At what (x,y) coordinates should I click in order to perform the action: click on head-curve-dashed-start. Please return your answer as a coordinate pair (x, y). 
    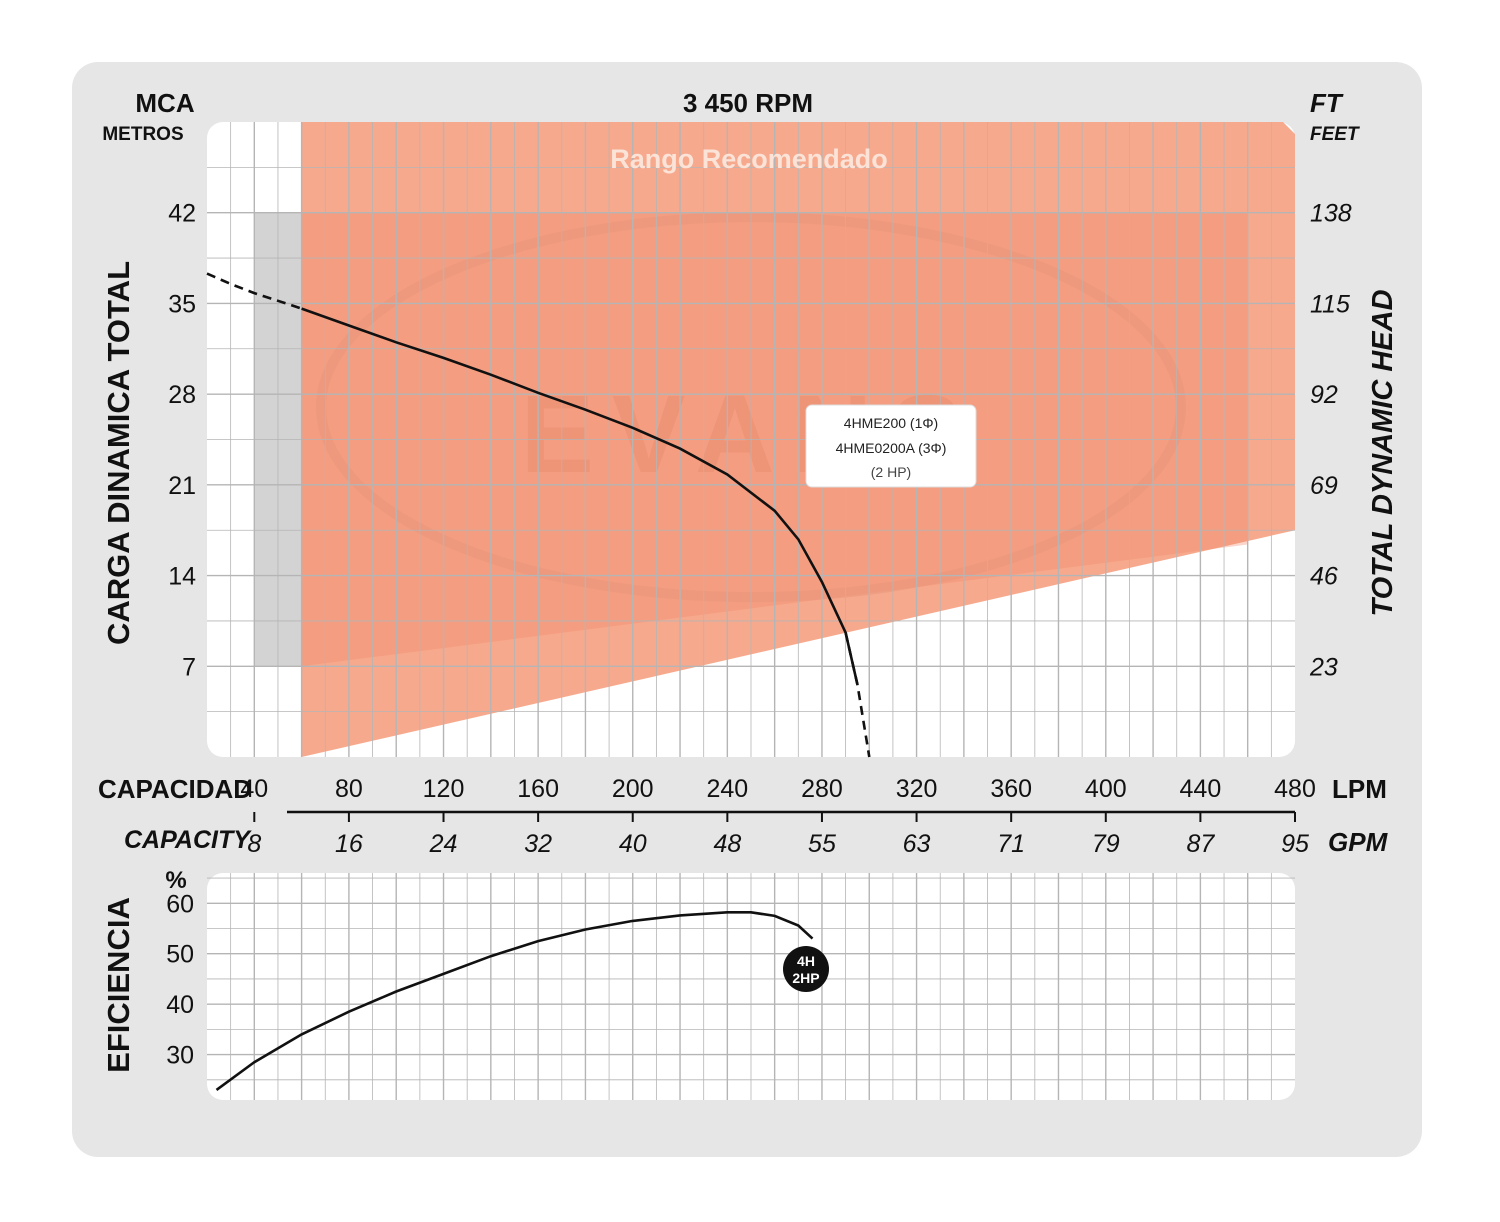
    Looking at the image, I should click on (254, 291).